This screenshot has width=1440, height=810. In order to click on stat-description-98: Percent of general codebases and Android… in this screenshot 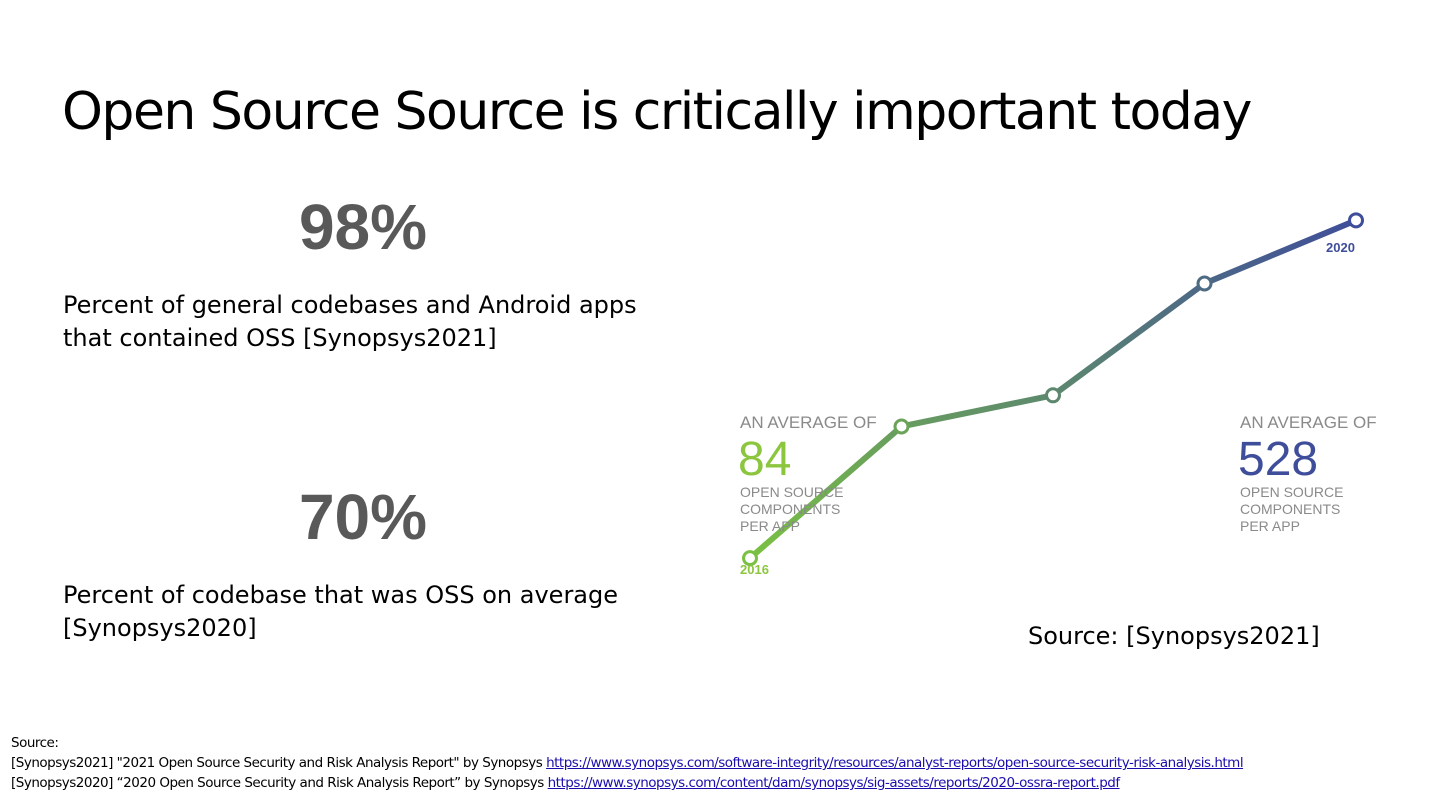, I will do `click(350, 321)`.